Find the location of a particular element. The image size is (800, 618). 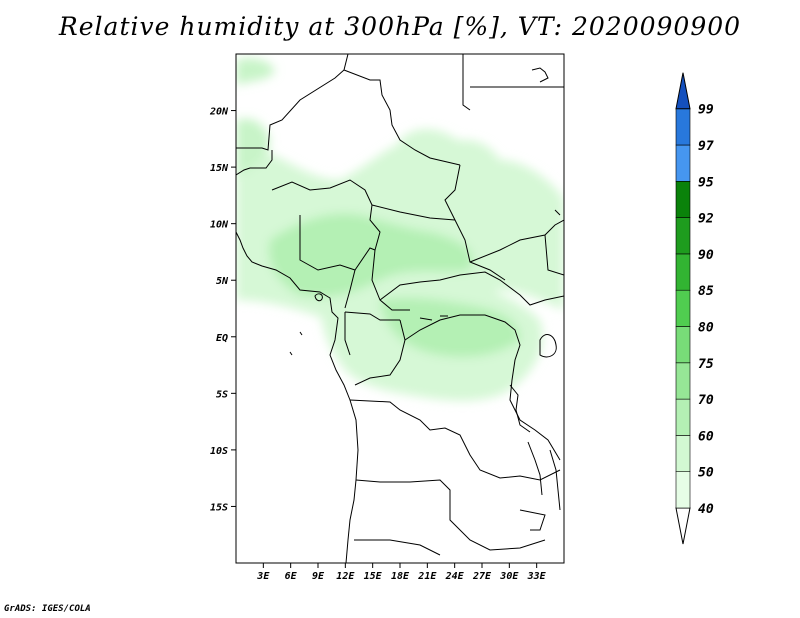

lat-tick-label: EQ is located at coordinates (222, 338).